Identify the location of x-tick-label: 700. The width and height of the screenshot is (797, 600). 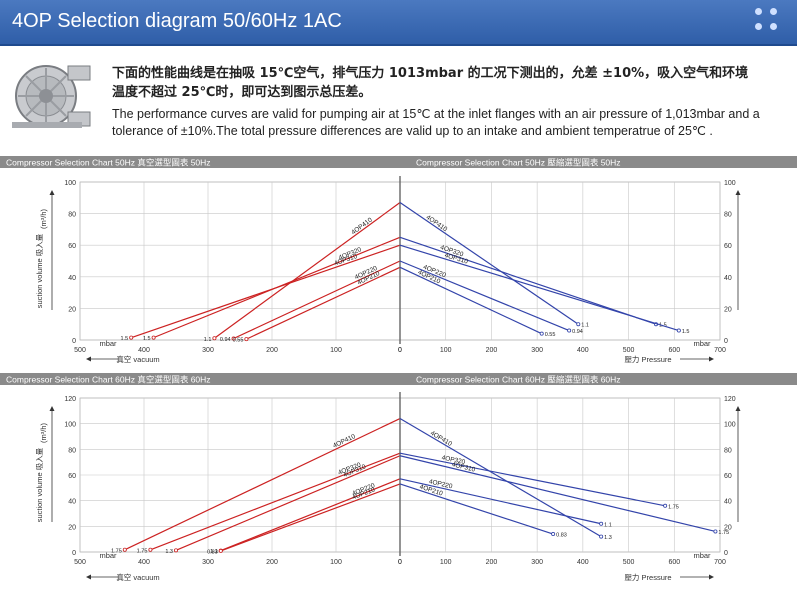
(720, 350).